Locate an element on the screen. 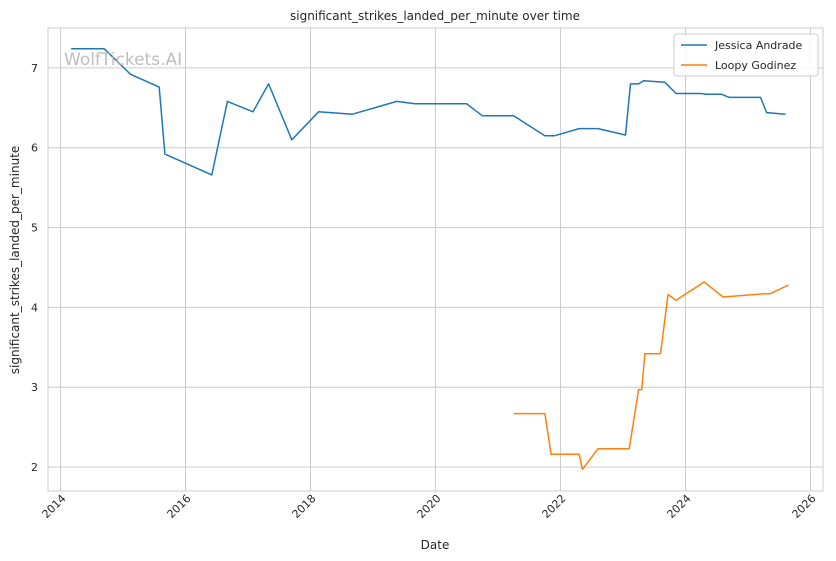  y-tick-label: 6 is located at coordinates (34, 148).